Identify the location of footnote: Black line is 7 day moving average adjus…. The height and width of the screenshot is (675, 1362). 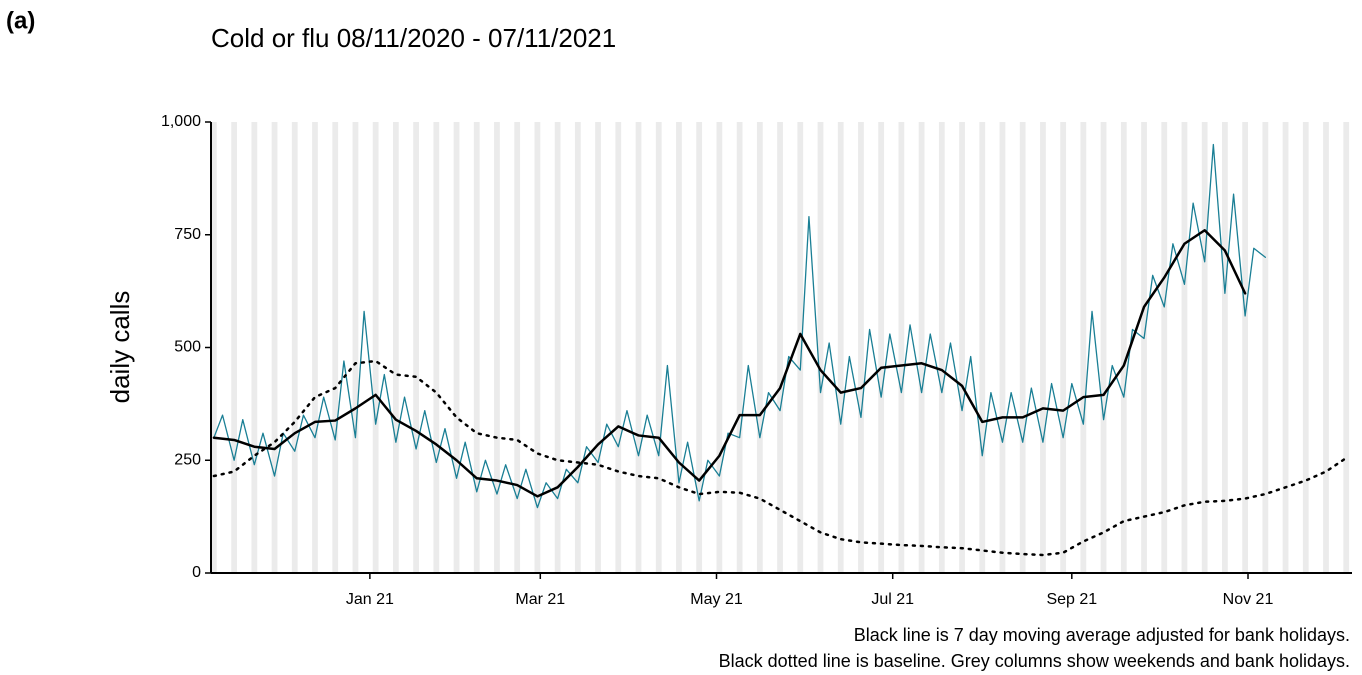
(1102, 635).